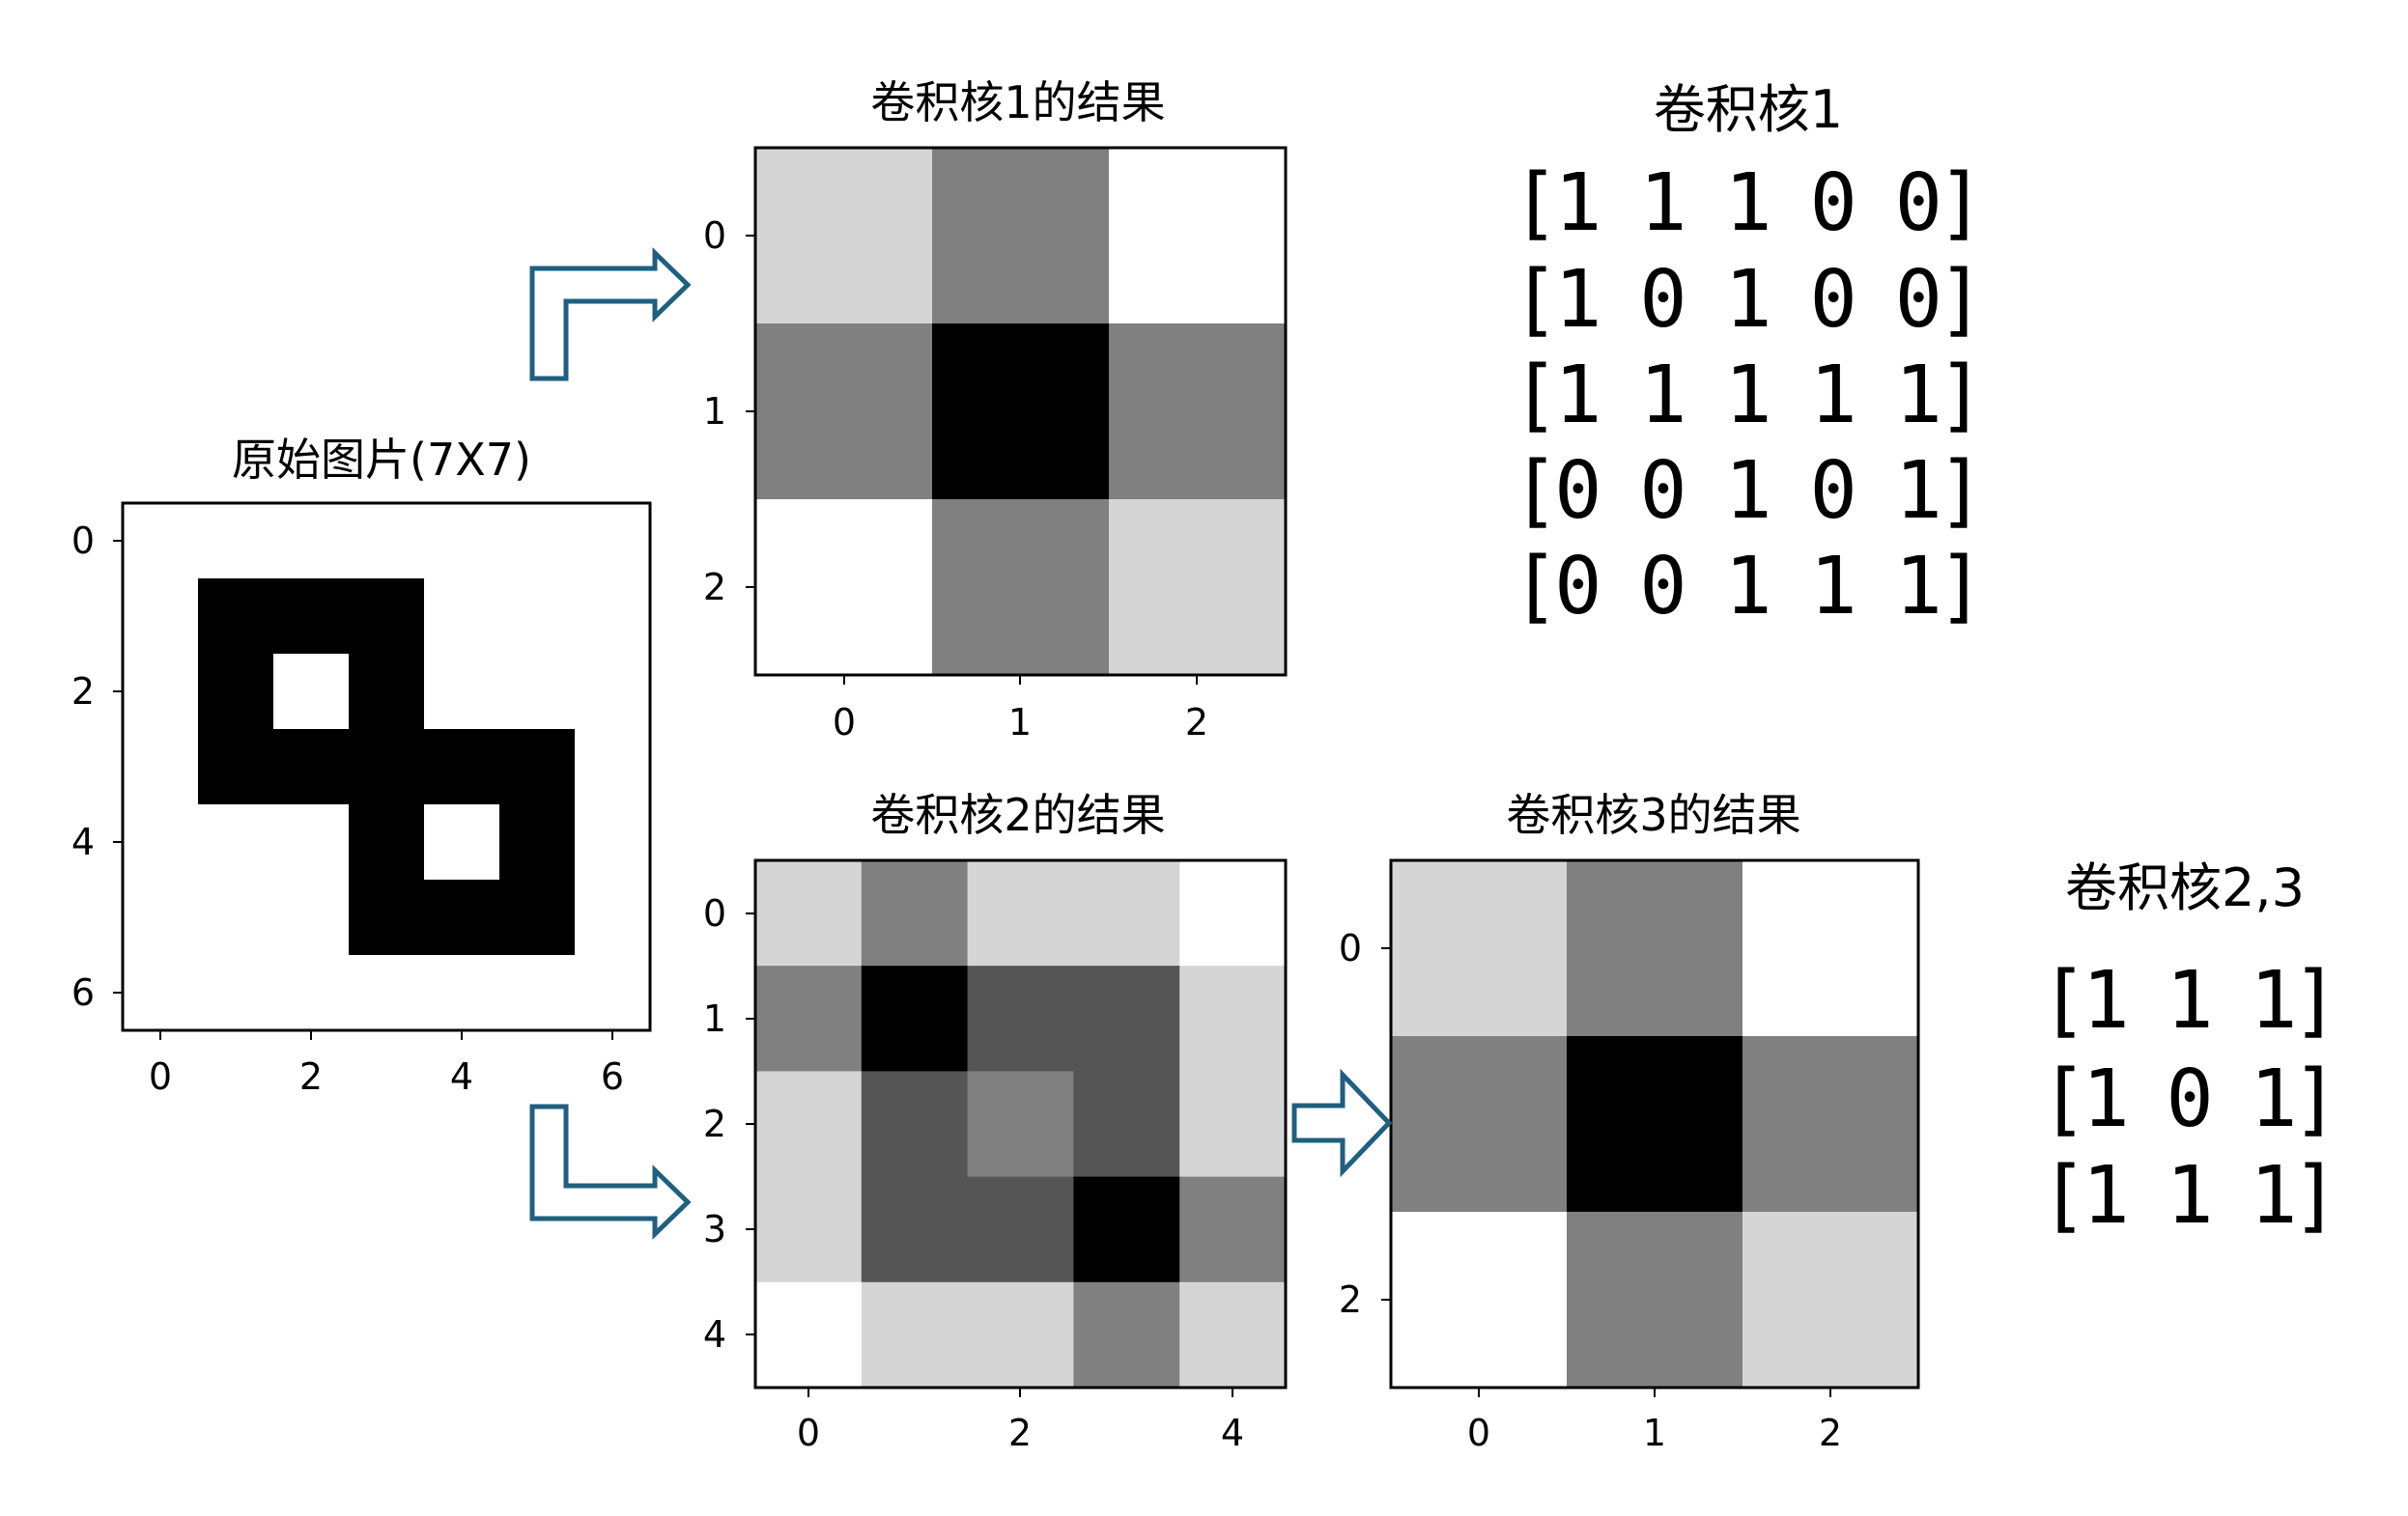 The height and width of the screenshot is (1516, 2408). Describe the element at coordinates (1748, 395) in the screenshot. I see `kernel1-row: [1 1 1 1 1]` at that location.